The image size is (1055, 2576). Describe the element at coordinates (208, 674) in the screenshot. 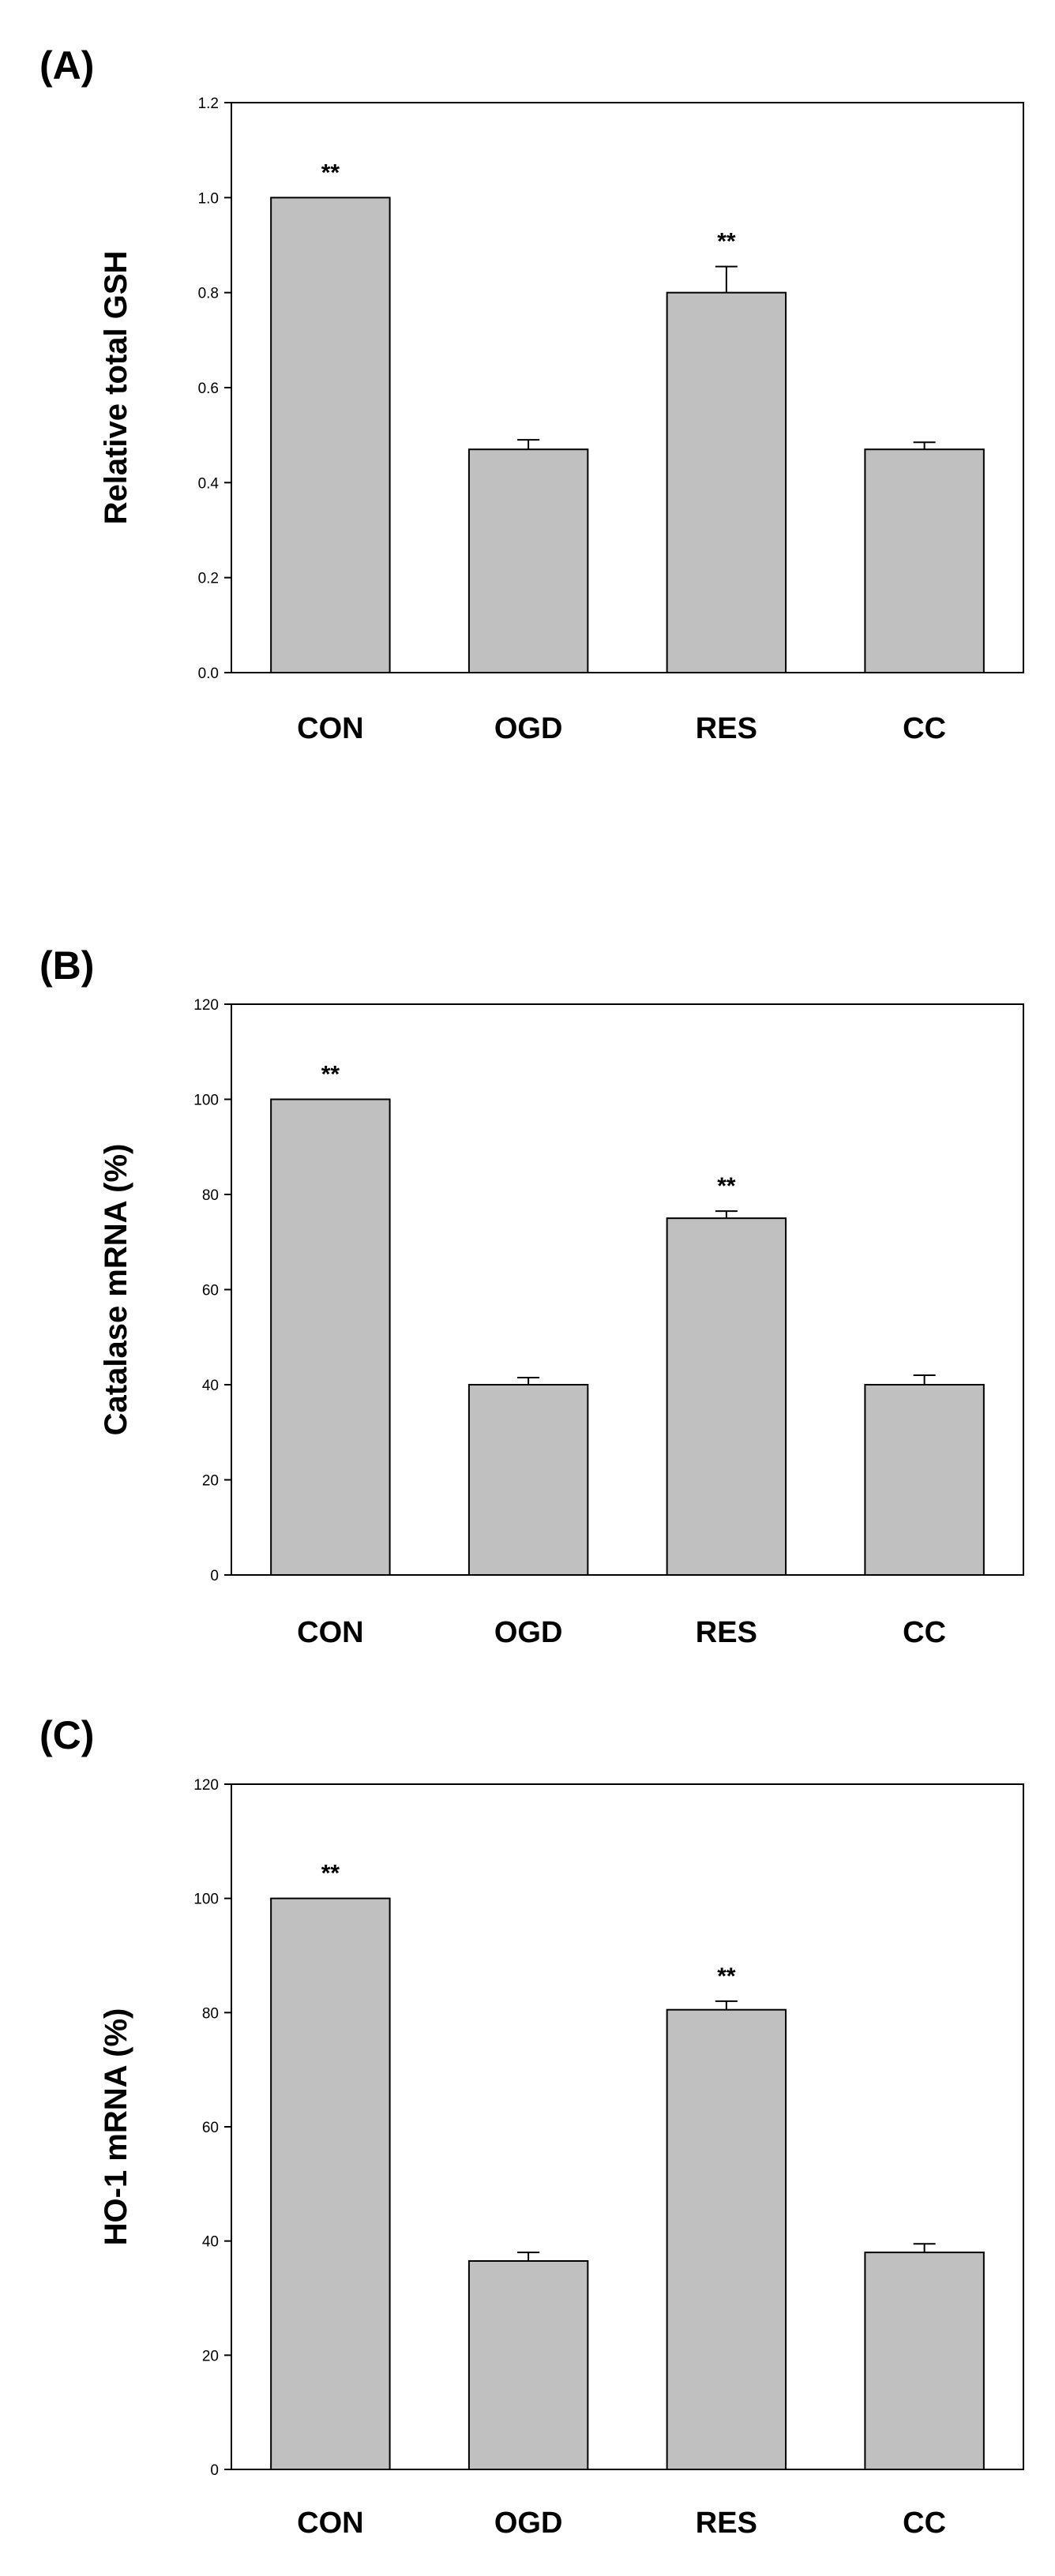

I see `y-tick-label: 0.0` at that location.